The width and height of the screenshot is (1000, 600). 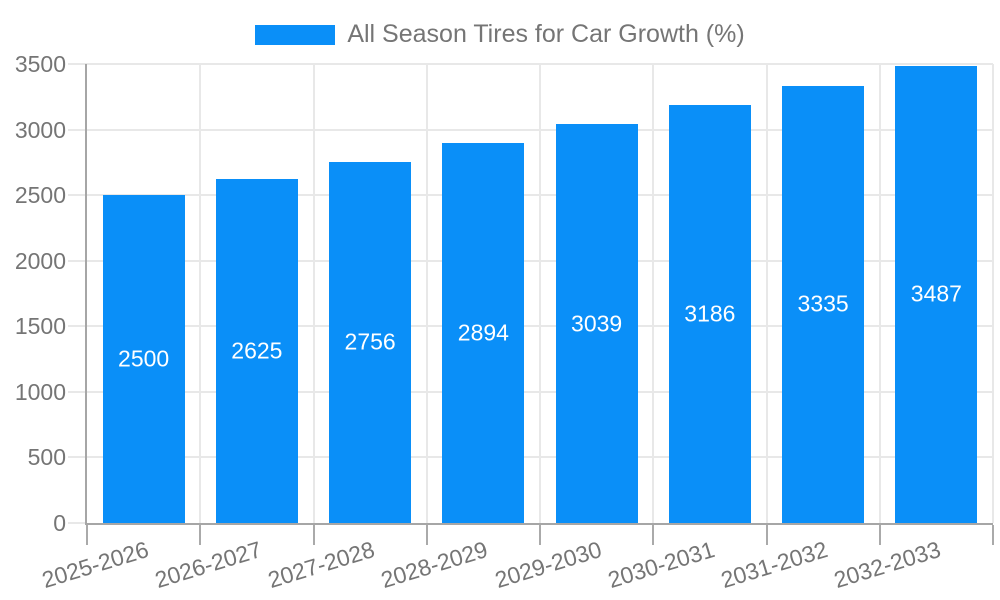 I want to click on bar: 2625, so click(x=256, y=350).